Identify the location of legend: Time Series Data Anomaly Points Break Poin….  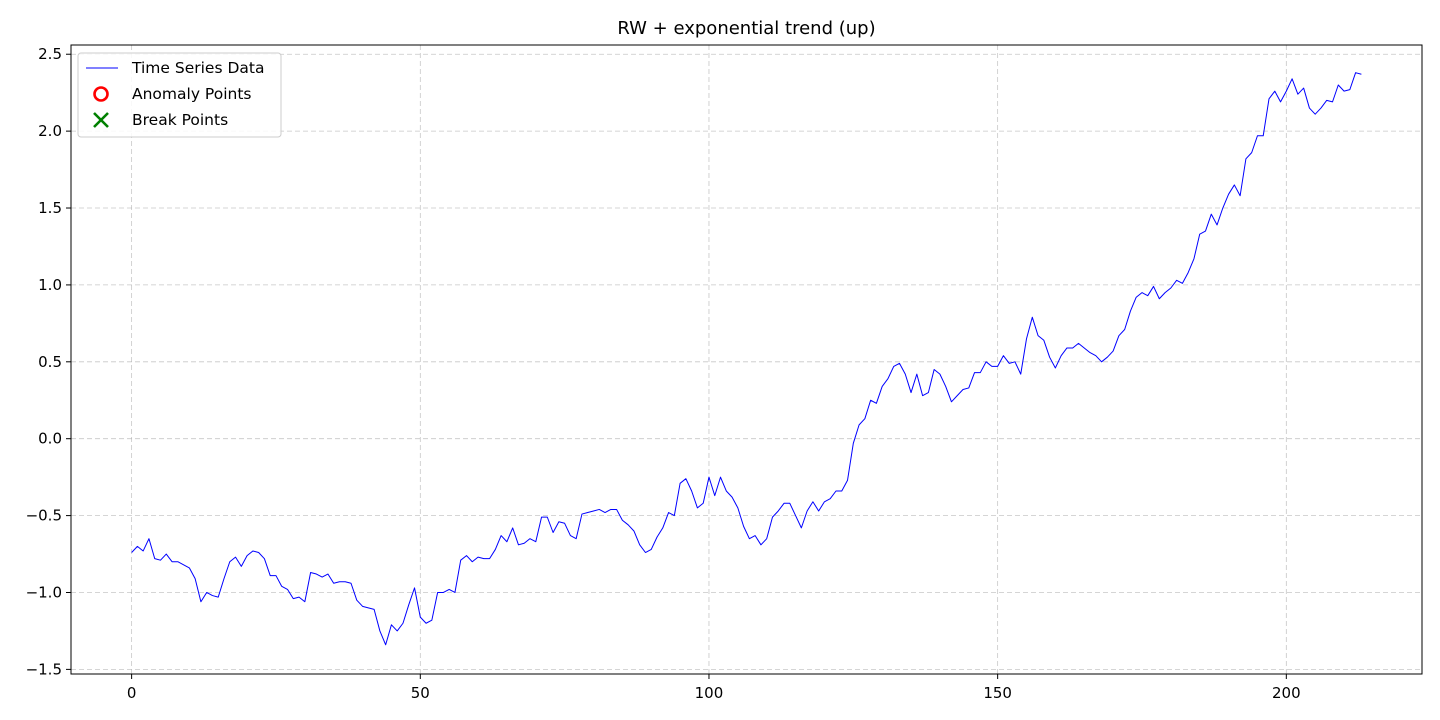
(179, 95).